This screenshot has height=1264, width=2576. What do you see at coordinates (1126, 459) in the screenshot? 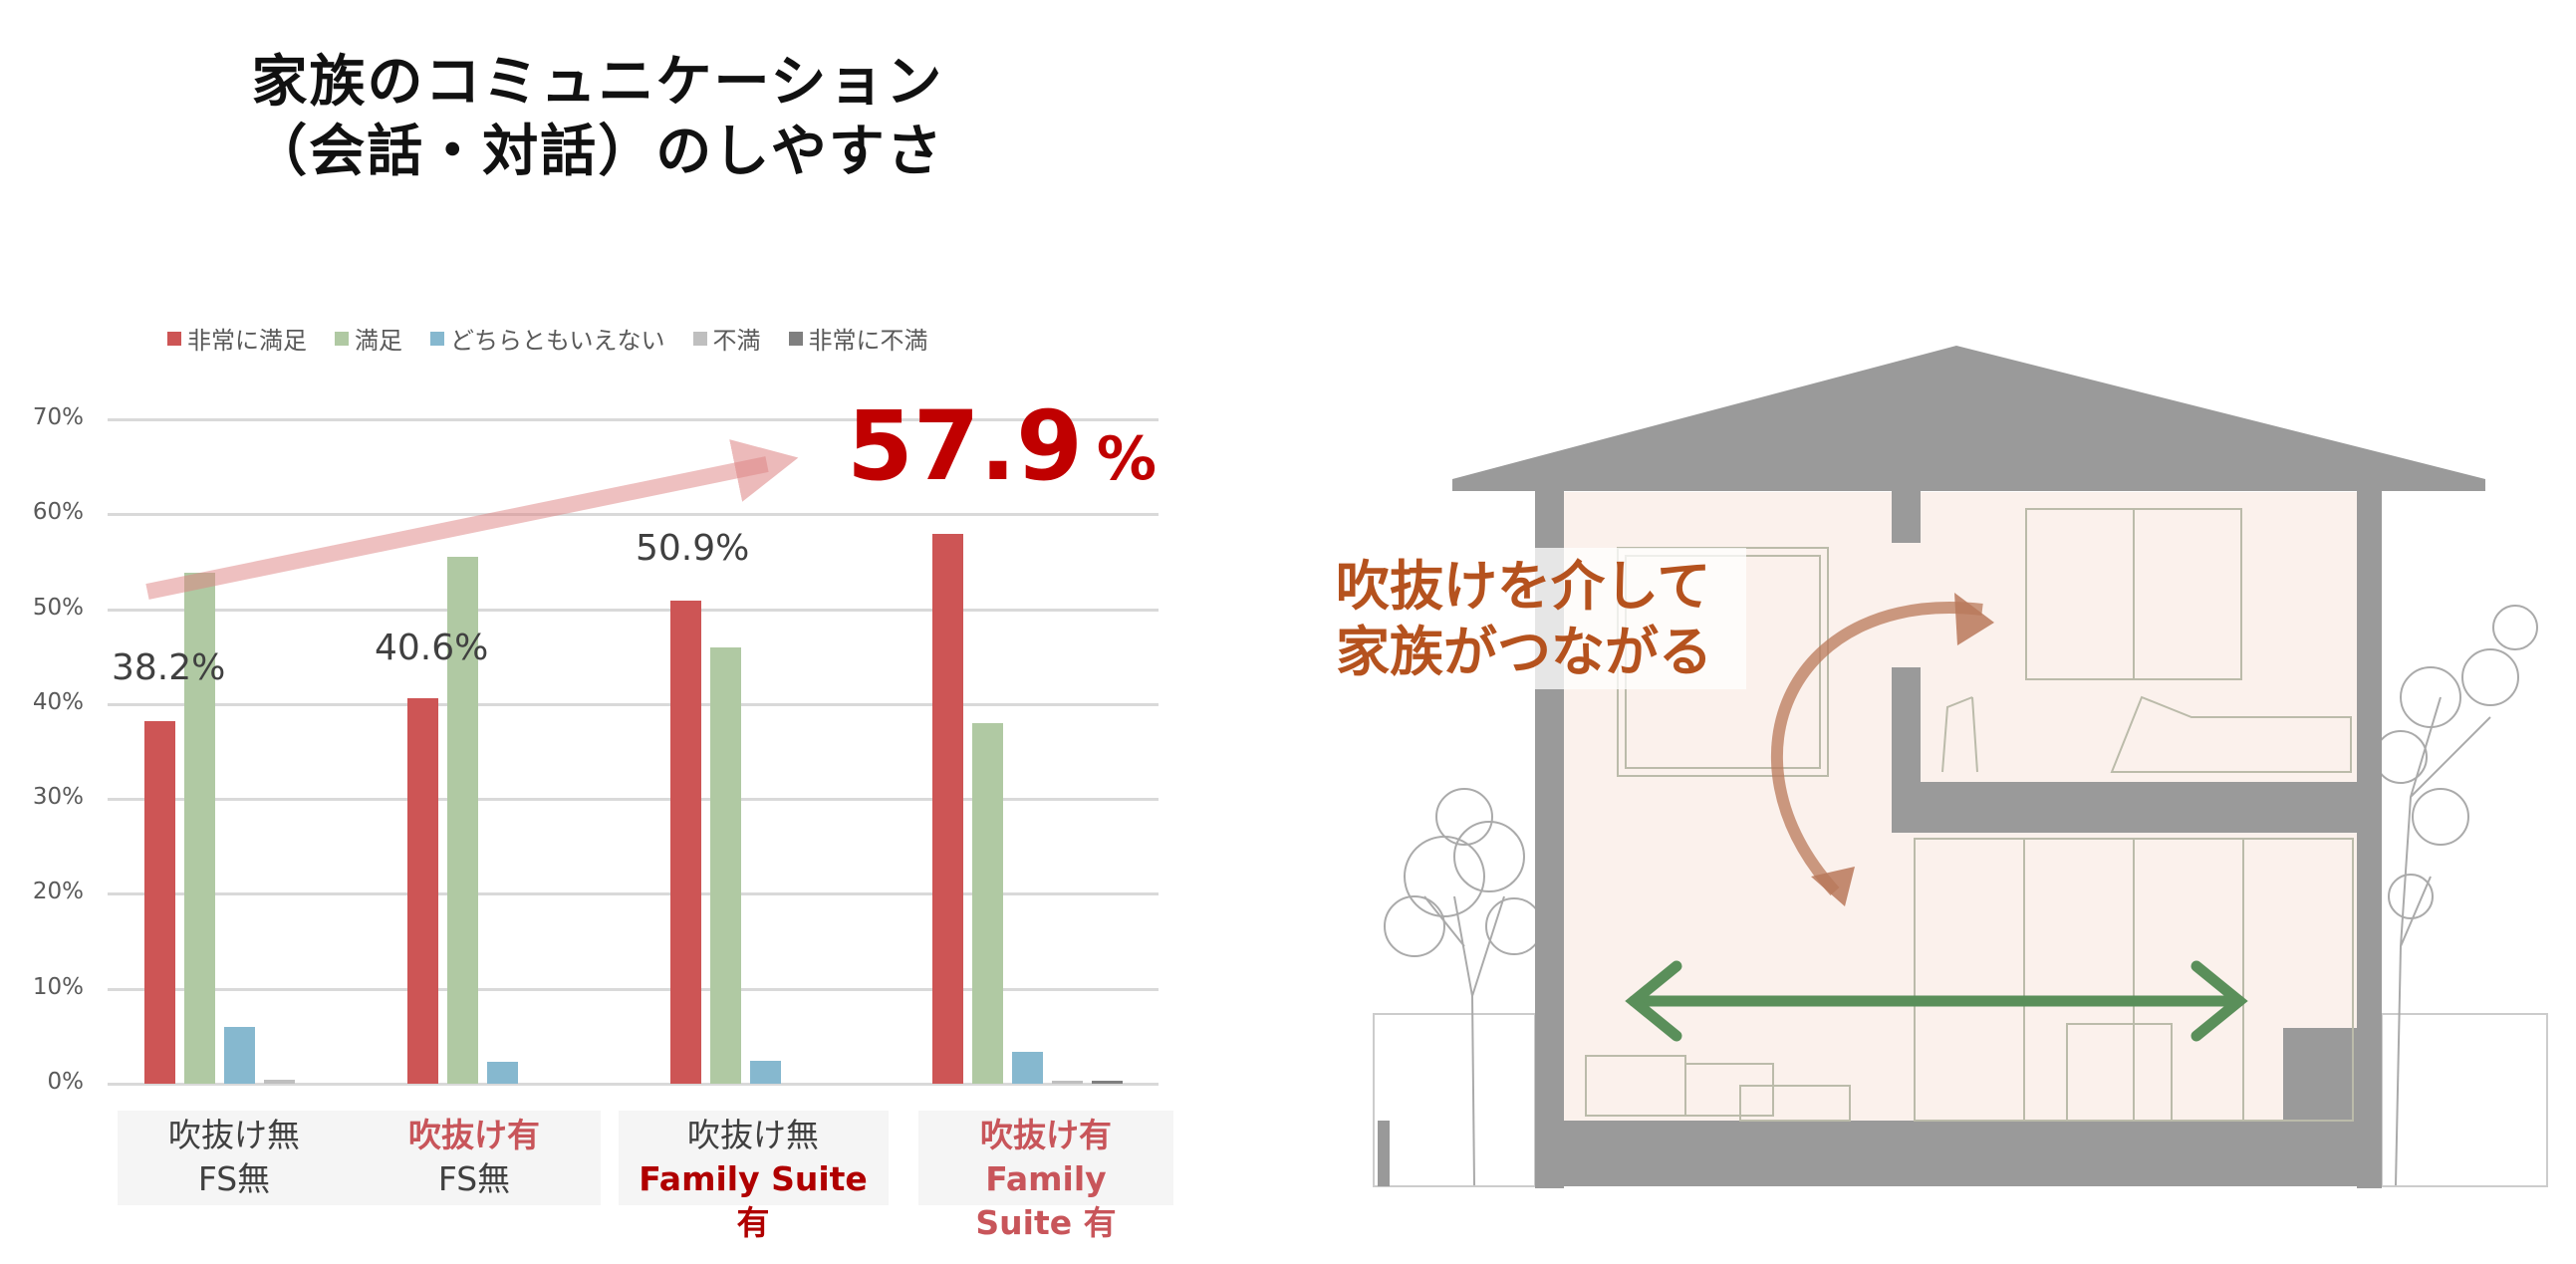
I see `highlight-unit: %` at bounding box center [1126, 459].